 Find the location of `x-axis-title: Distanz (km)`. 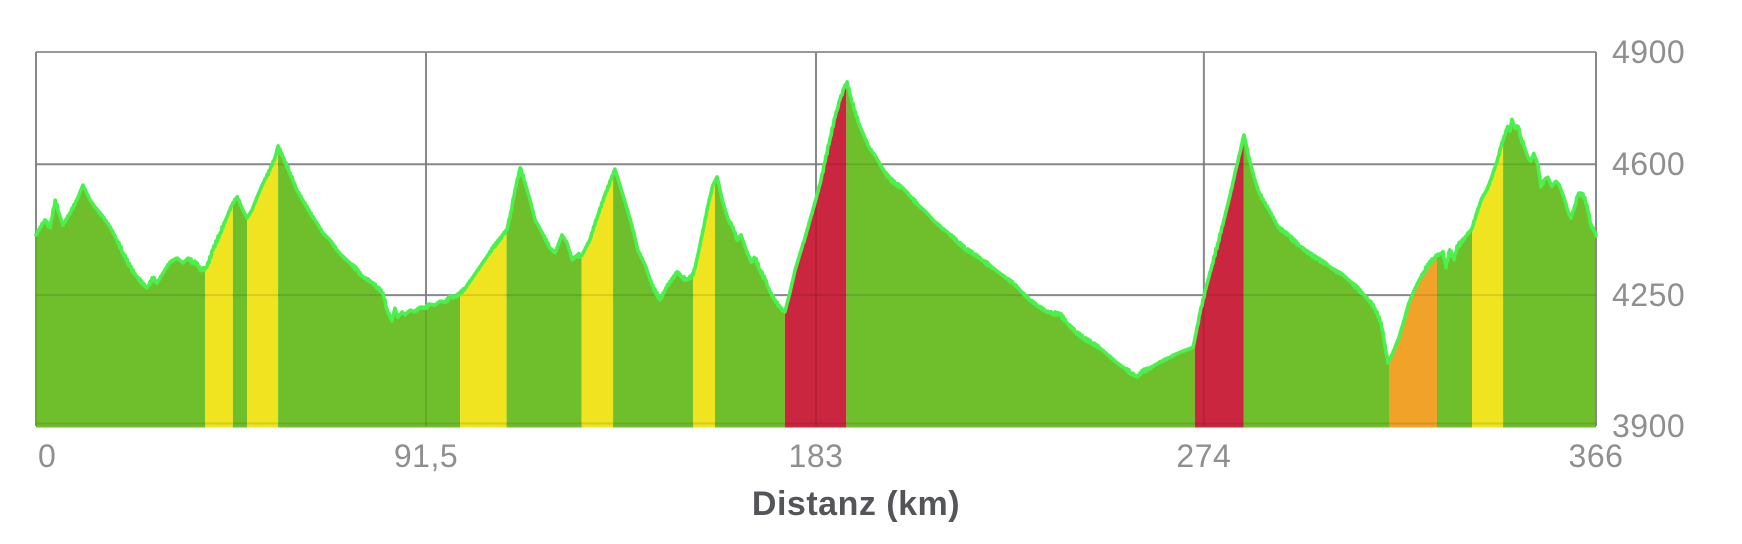

x-axis-title: Distanz (km) is located at coordinates (856, 504).